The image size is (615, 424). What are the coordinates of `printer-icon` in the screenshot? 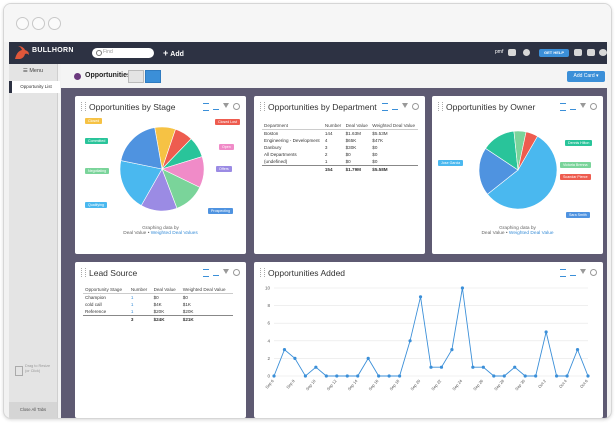 It's located at (578, 52).